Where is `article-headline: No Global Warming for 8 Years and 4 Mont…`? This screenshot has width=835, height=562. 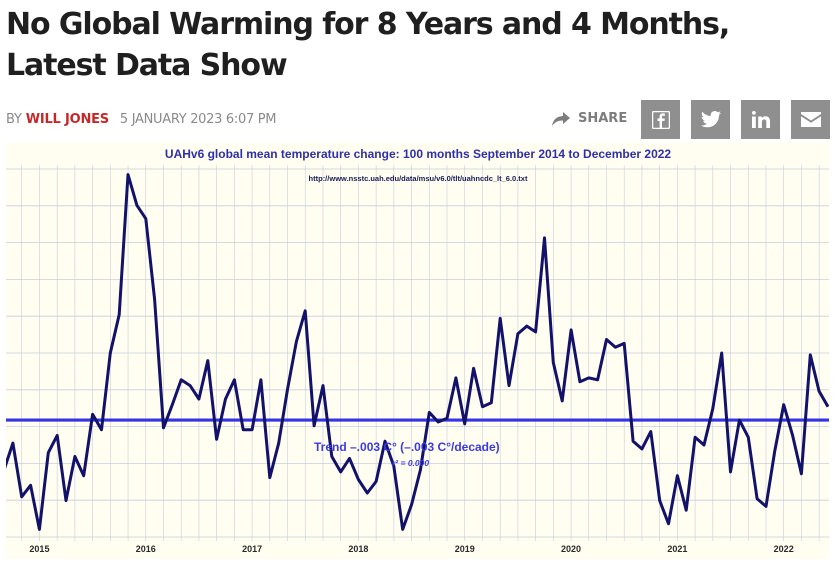 article-headline: No Global Warming for 8 Years and 4 Mont… is located at coordinates (368, 45).